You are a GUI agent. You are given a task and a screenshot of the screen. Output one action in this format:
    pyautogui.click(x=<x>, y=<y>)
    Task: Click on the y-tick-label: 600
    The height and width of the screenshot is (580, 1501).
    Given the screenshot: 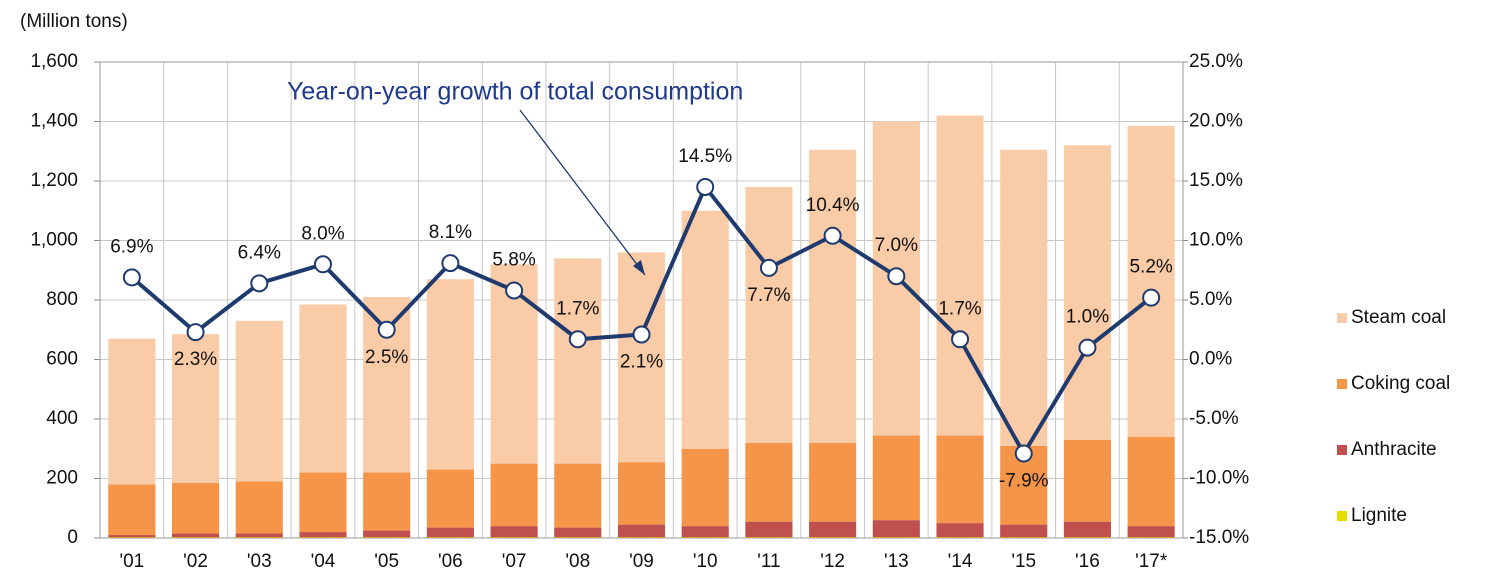 What is the action you would take?
    pyautogui.click(x=62, y=359)
    